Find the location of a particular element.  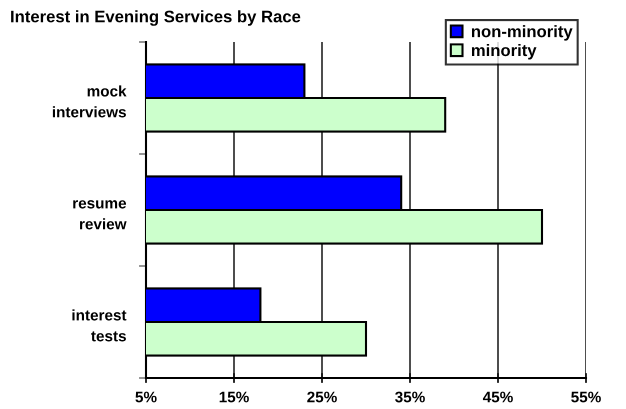

x-tick-label: 55% is located at coordinates (586, 397).